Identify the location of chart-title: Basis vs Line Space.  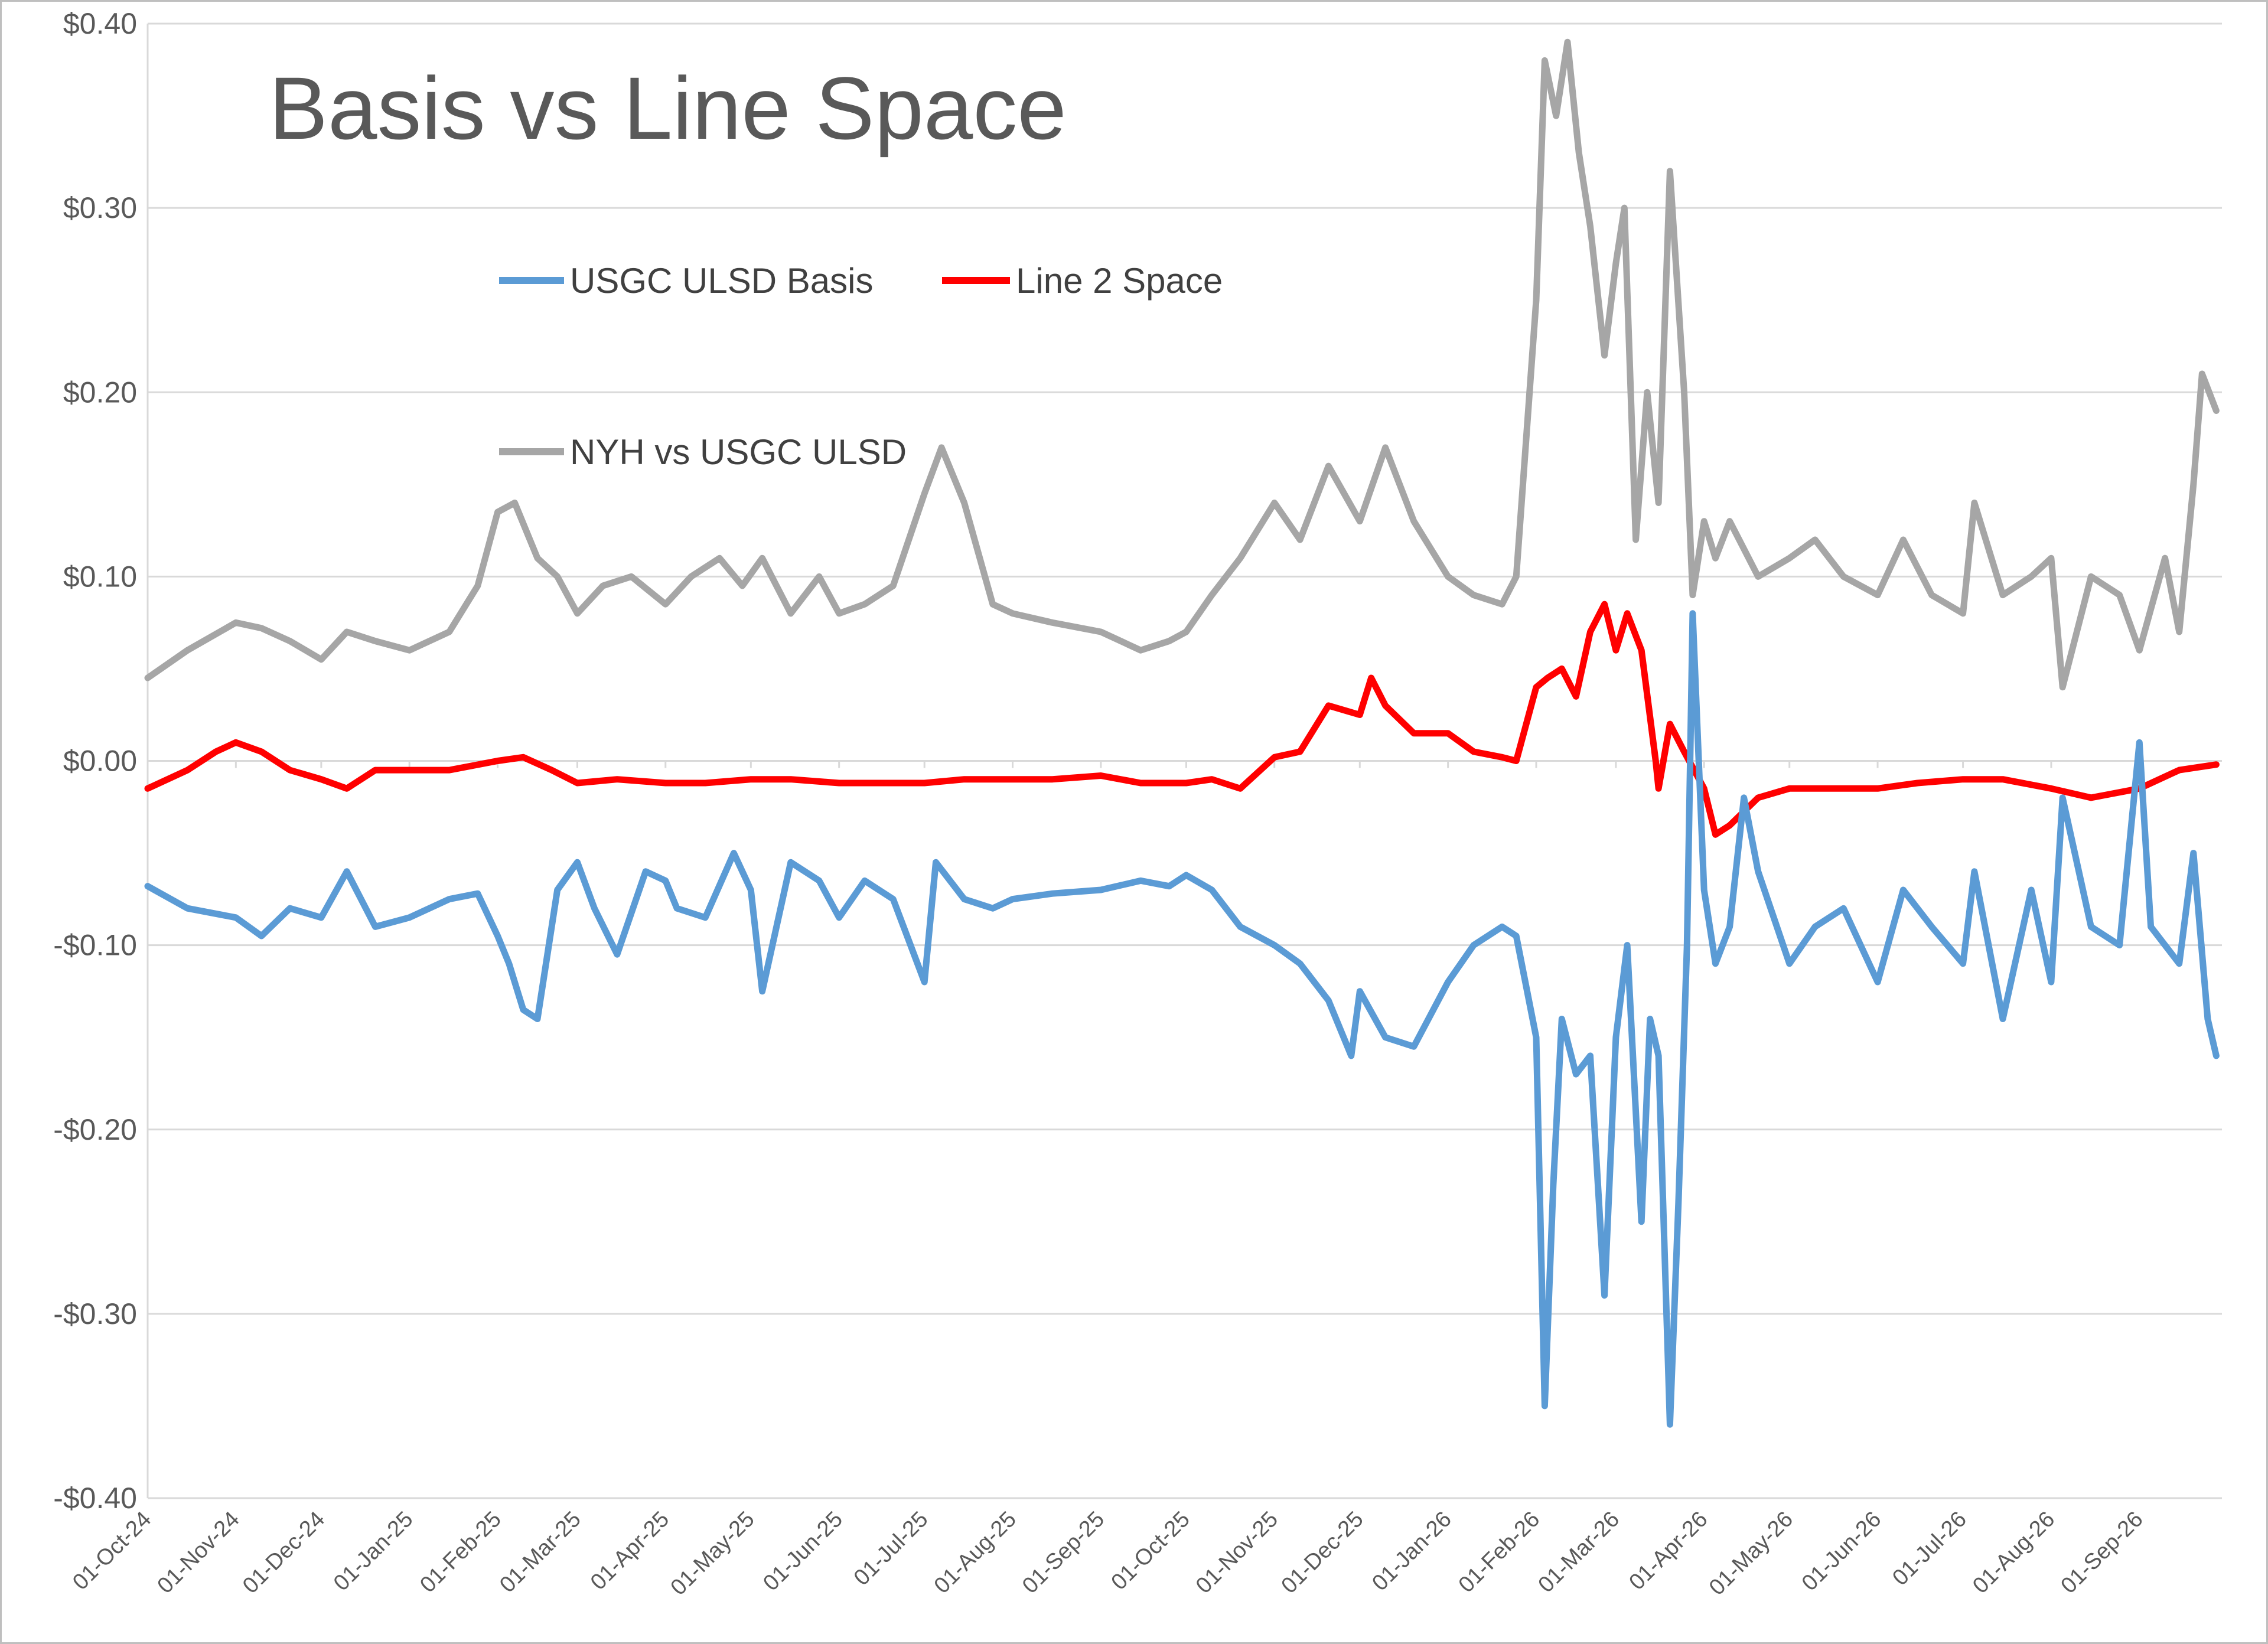
(668, 108).